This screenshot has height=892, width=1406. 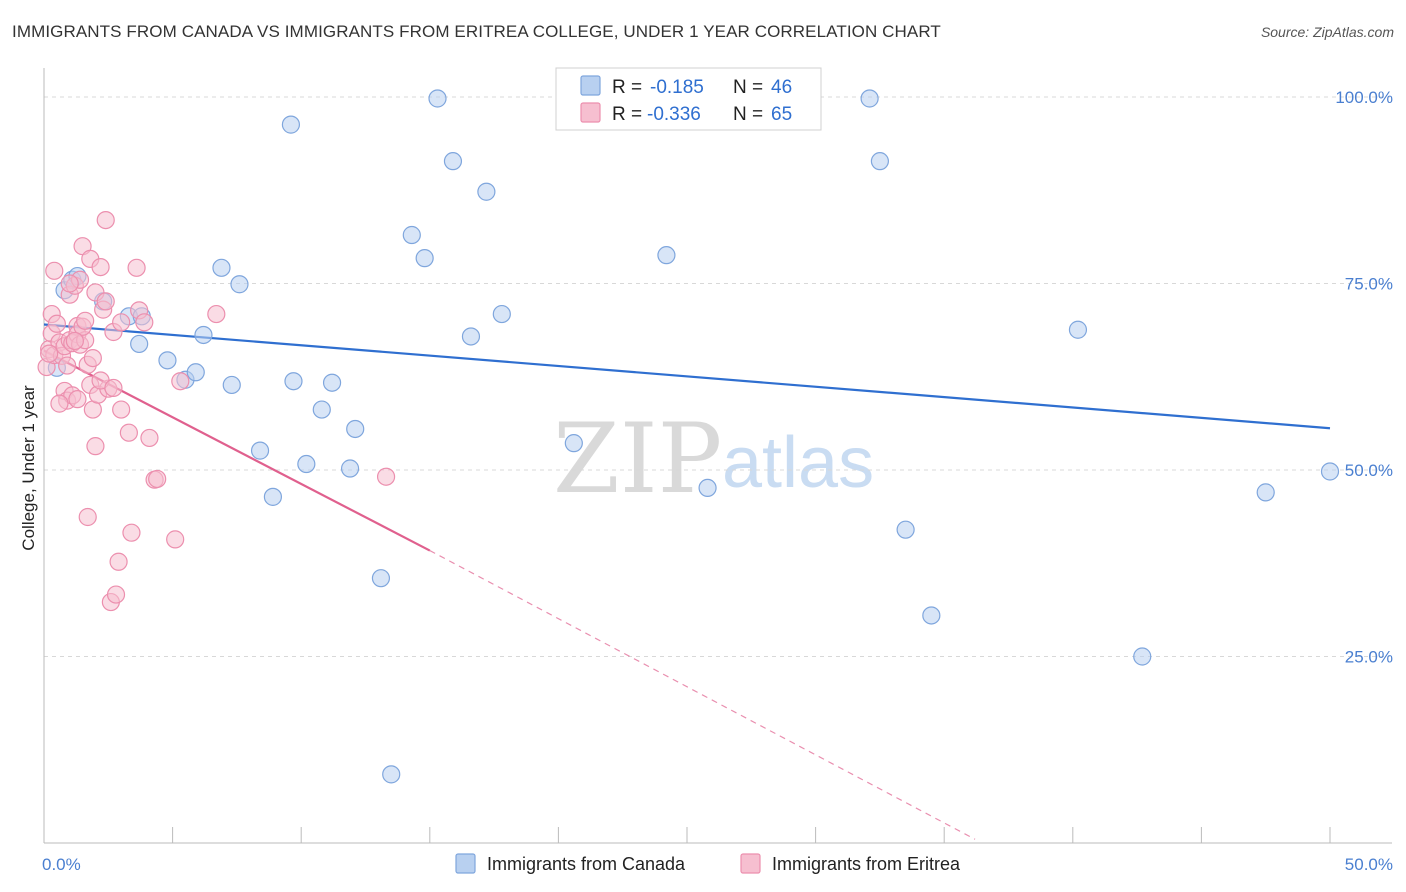 What do you see at coordinates (688, 99) in the screenshot?
I see `correlation-legend: R = -0.185 N = 46 R = -0.336 N = 65` at bounding box center [688, 99].